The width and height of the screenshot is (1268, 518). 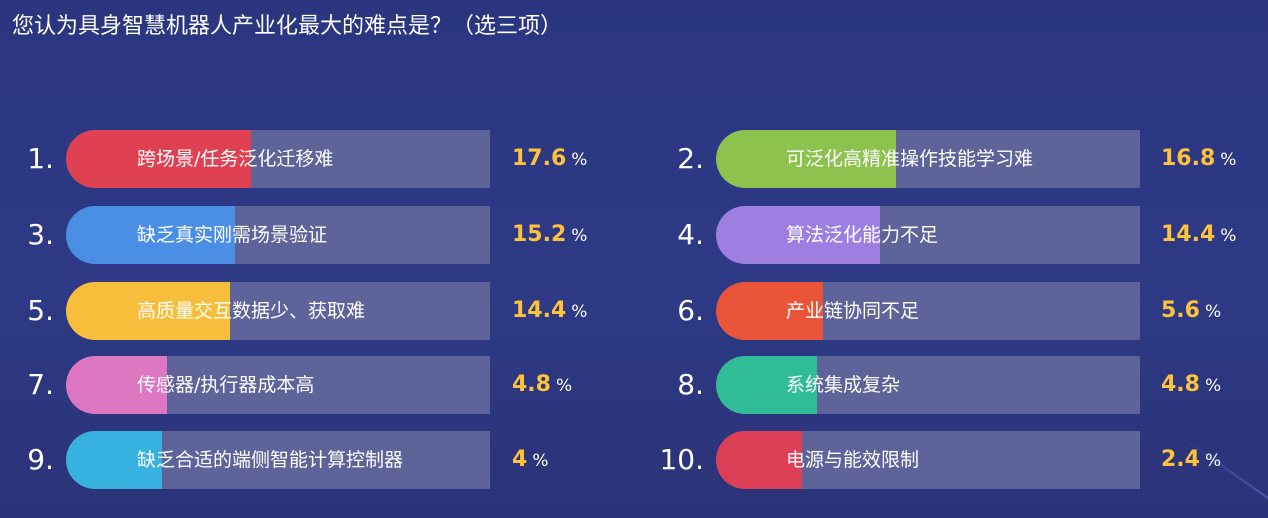 What do you see at coordinates (1180, 459) in the screenshot?
I see `percentage-value: 2.4` at bounding box center [1180, 459].